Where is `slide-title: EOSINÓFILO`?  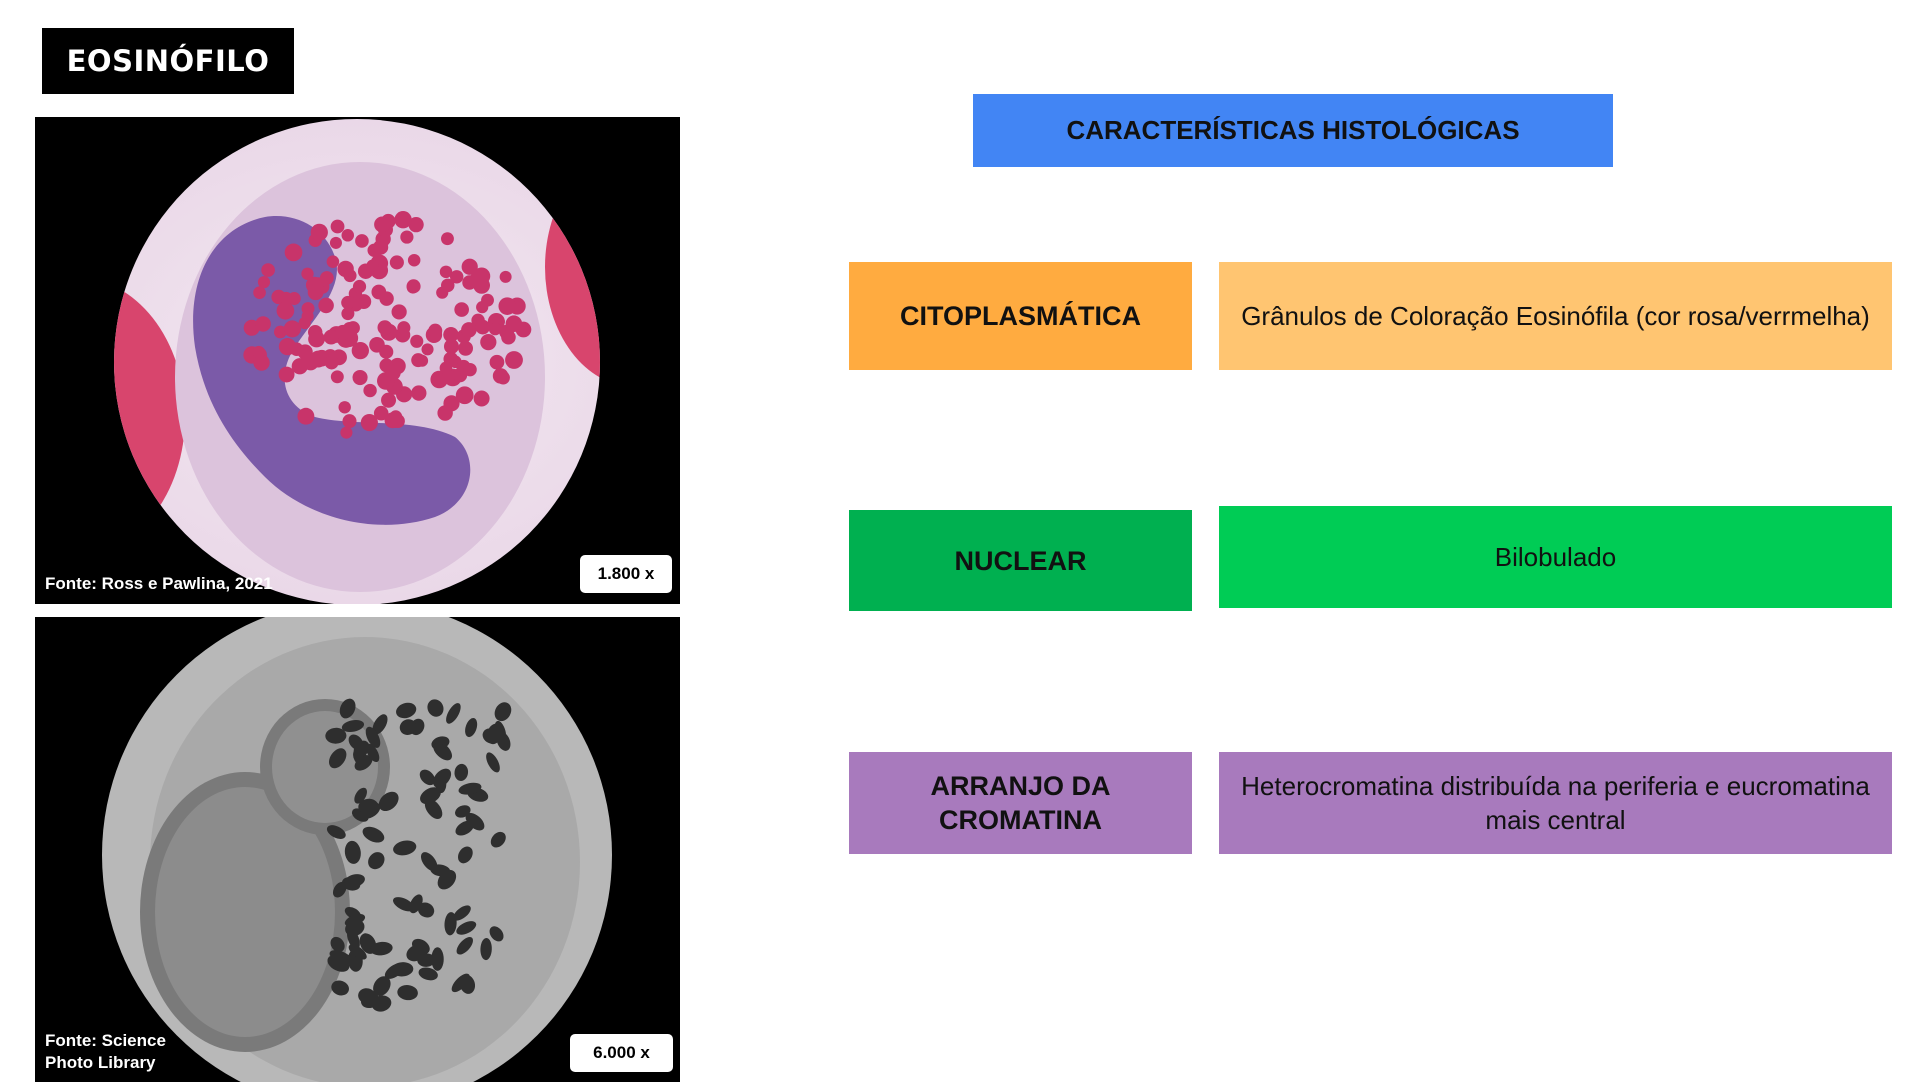 slide-title: EOSINÓFILO is located at coordinates (168, 61).